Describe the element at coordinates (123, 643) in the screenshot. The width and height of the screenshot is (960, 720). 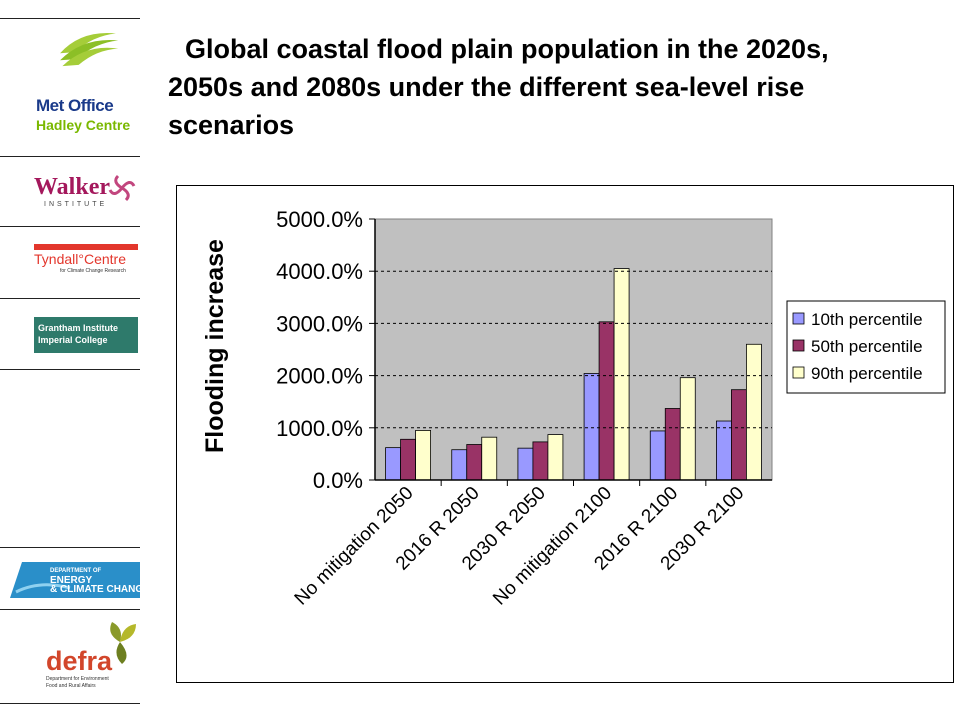
I see `defra-leaf-icon` at that location.